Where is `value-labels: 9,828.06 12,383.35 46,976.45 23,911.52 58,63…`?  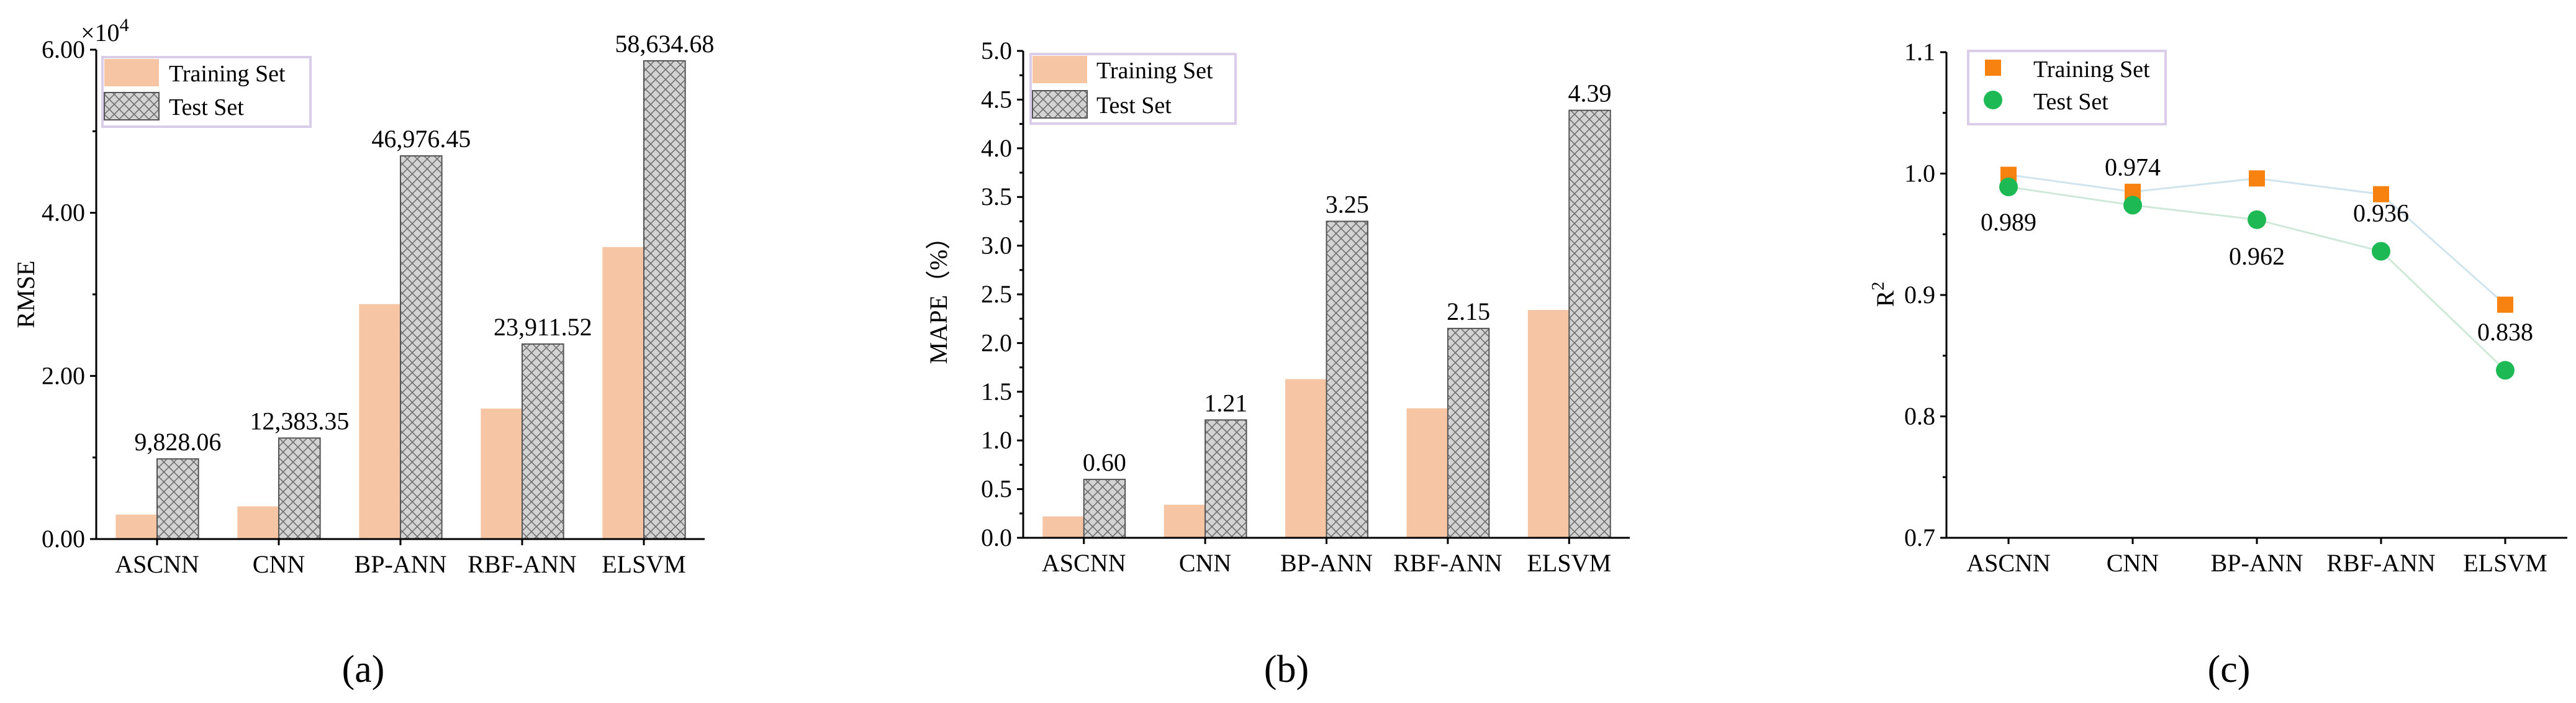 value-labels: 9,828.06 12,383.35 46,976.45 23,911.52 58,63… is located at coordinates (424, 243).